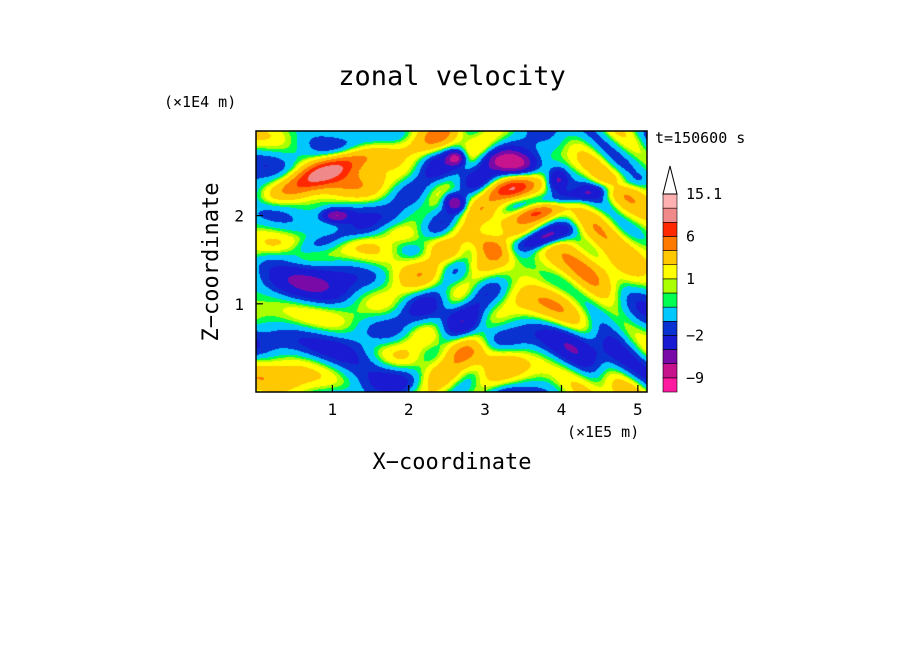 This screenshot has height=654, width=904. I want to click on x-scale-label: (×1E5 m), so click(603, 432).